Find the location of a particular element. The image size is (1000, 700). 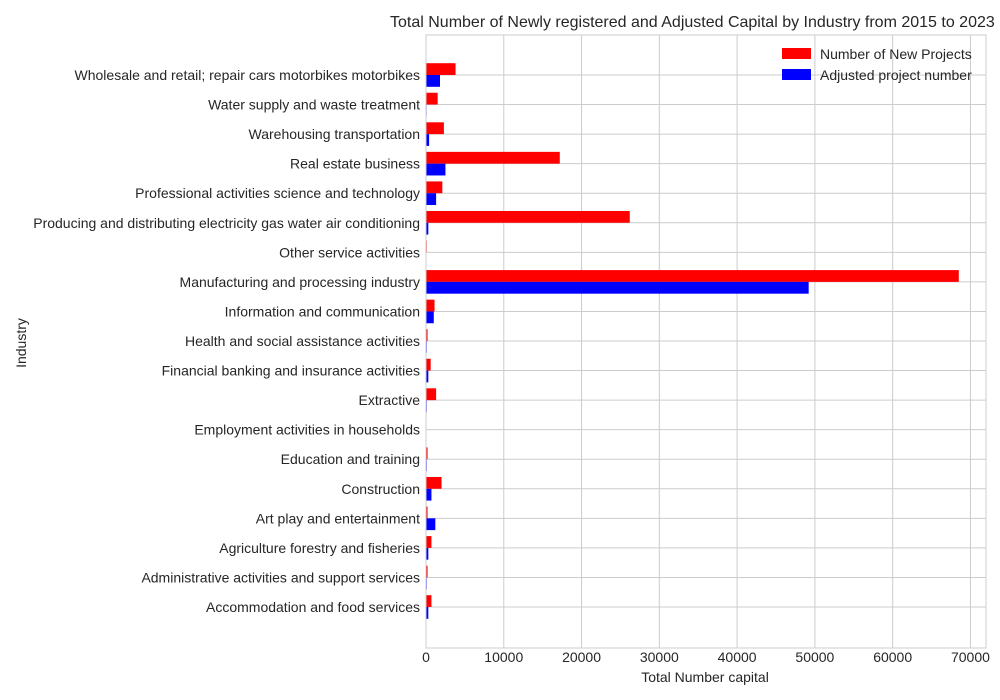

x-tick-labels: 0 10000 20000 30000 40000 50000 60000 70000 is located at coordinates (706, 657).